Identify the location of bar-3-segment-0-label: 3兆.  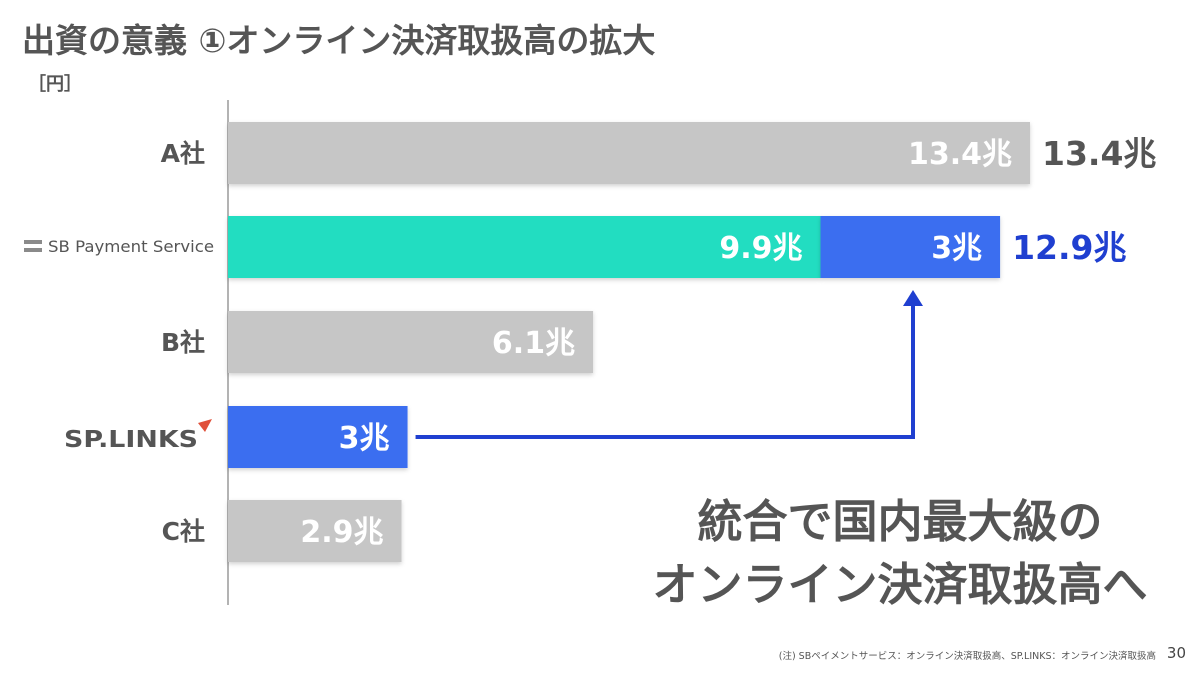
(364, 438).